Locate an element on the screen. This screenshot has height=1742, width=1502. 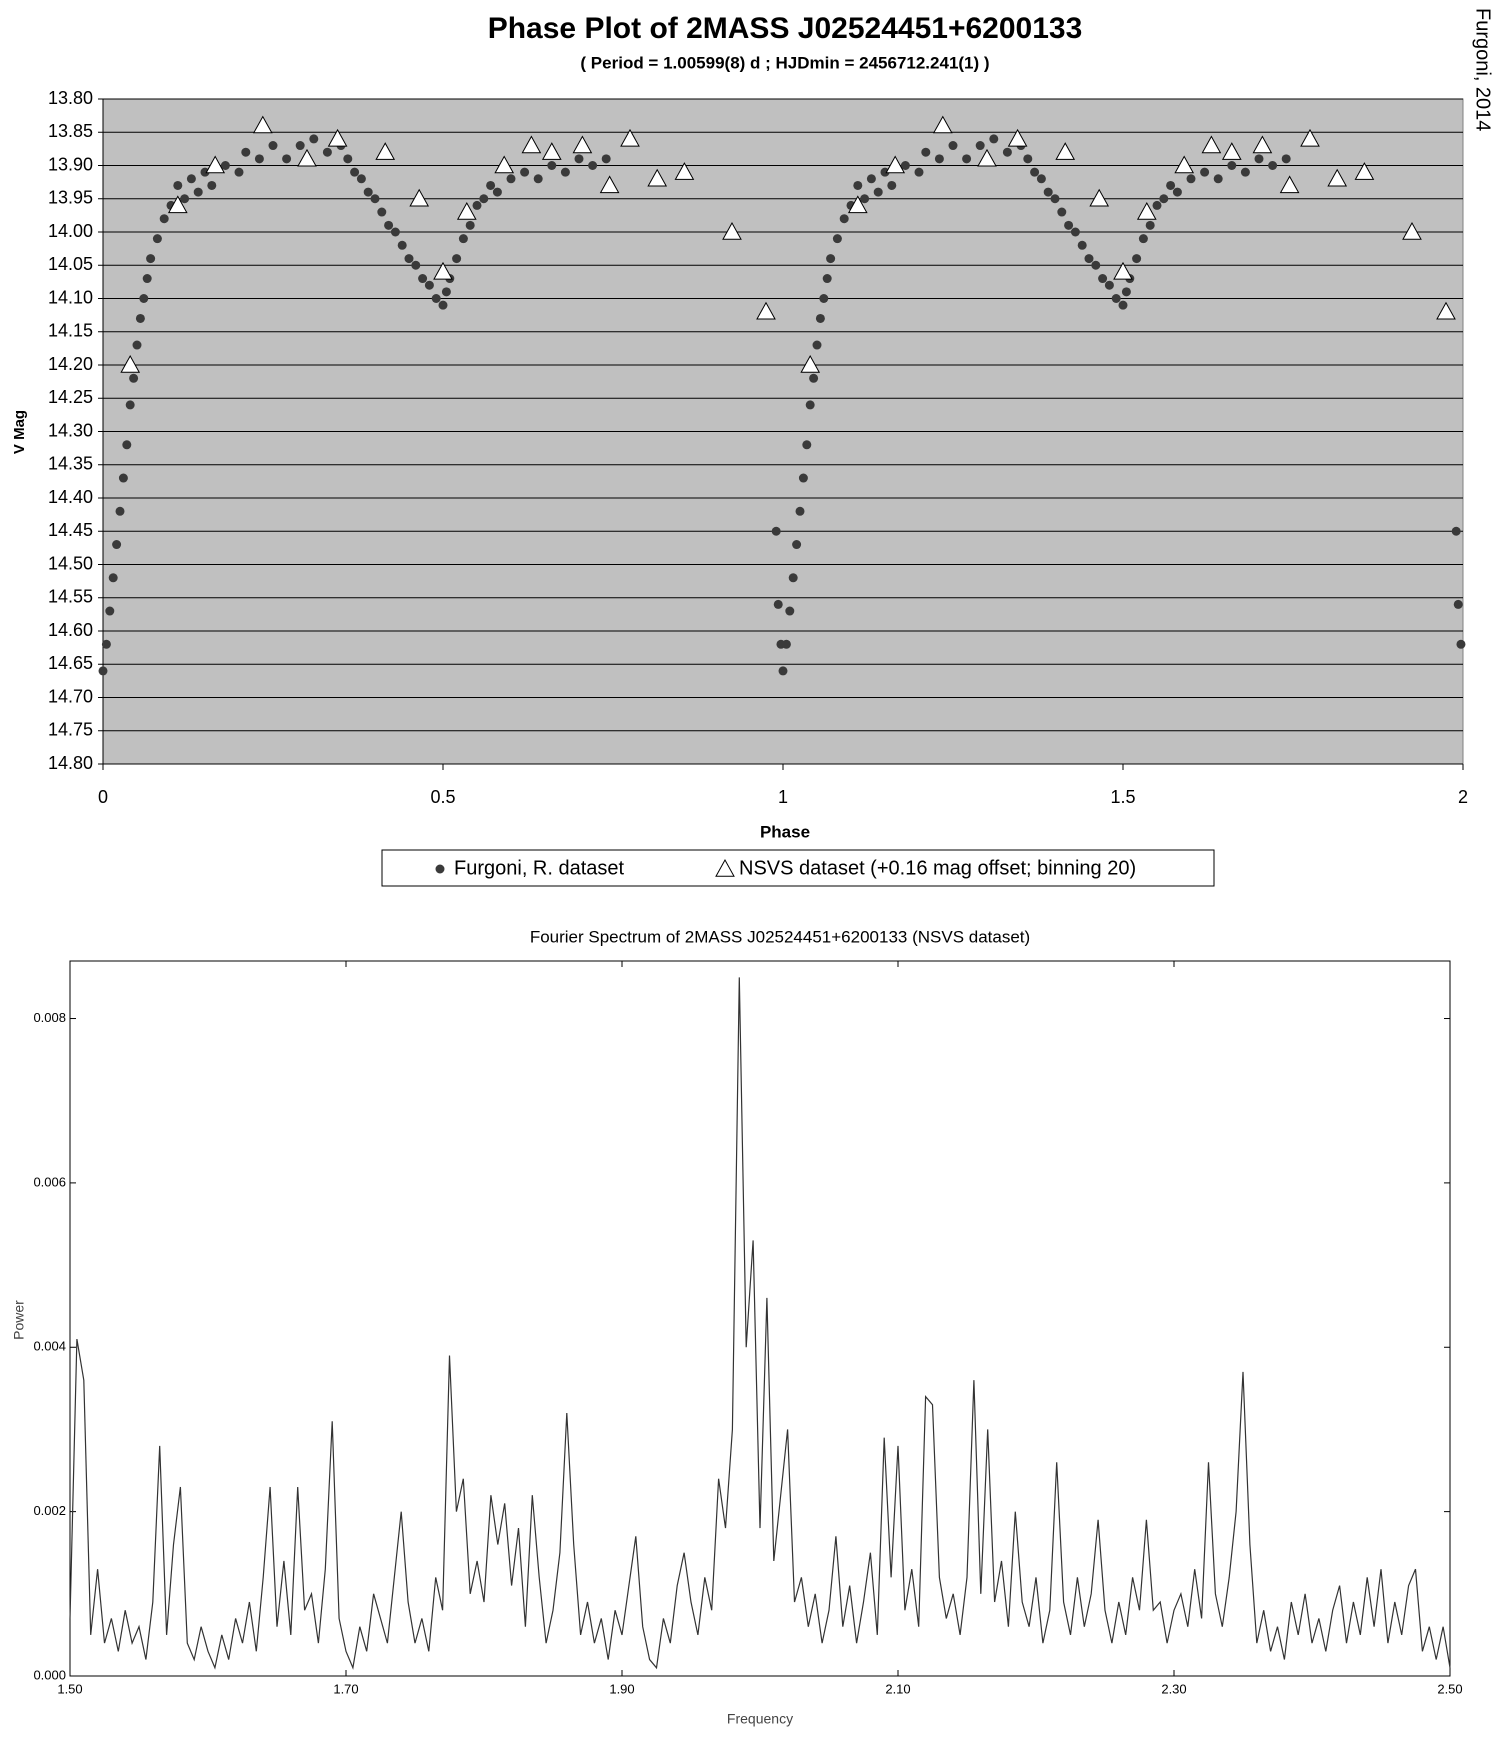
y-tick-label: 14.20 is located at coordinates (70, 364).